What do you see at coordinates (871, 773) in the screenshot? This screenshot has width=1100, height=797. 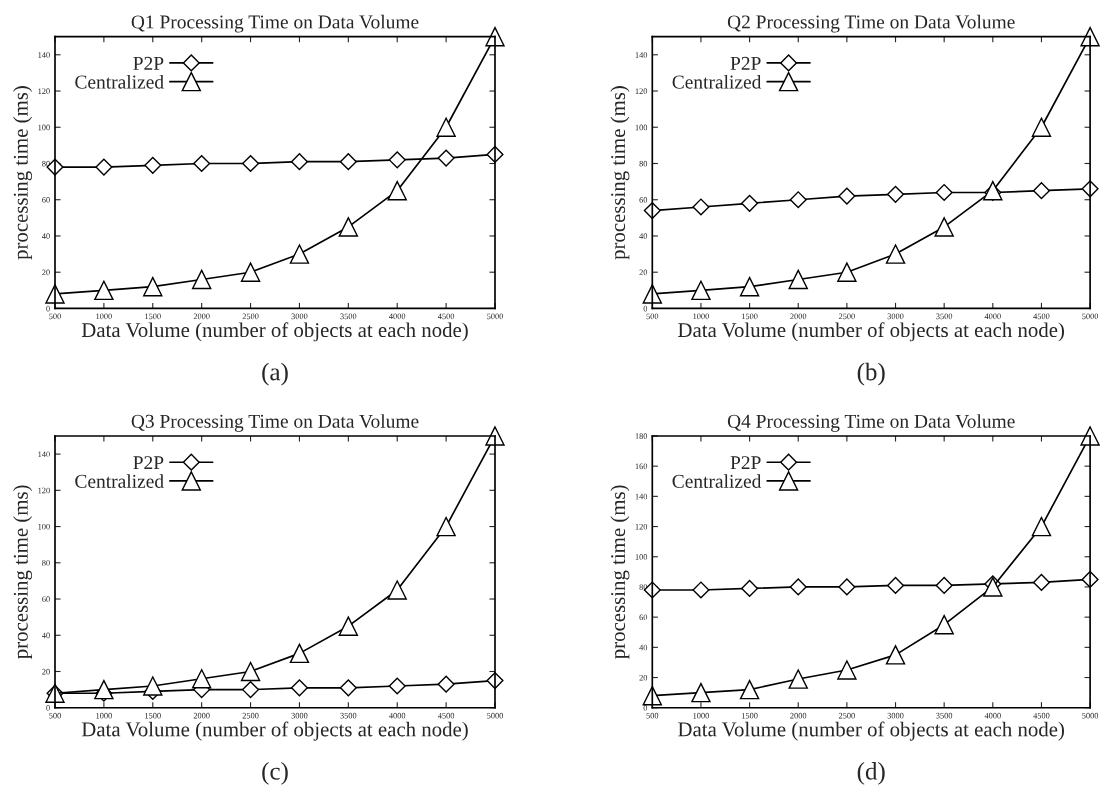 I see `text: (d)` at bounding box center [871, 773].